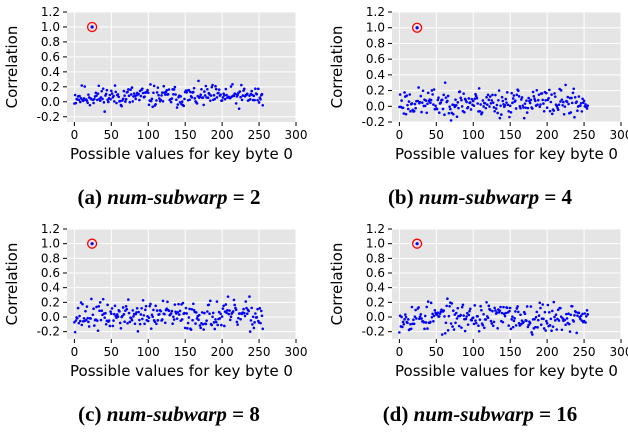 Image resolution: width=628 pixels, height=435 pixels. Describe the element at coordinates (75, 352) in the screenshot. I see `x-tick-label: 0` at that location.